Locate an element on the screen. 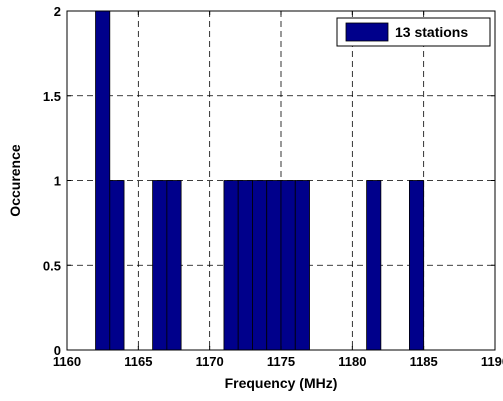 The width and height of the screenshot is (503, 401). y-tick-label: 0.5 is located at coordinates (52, 265).